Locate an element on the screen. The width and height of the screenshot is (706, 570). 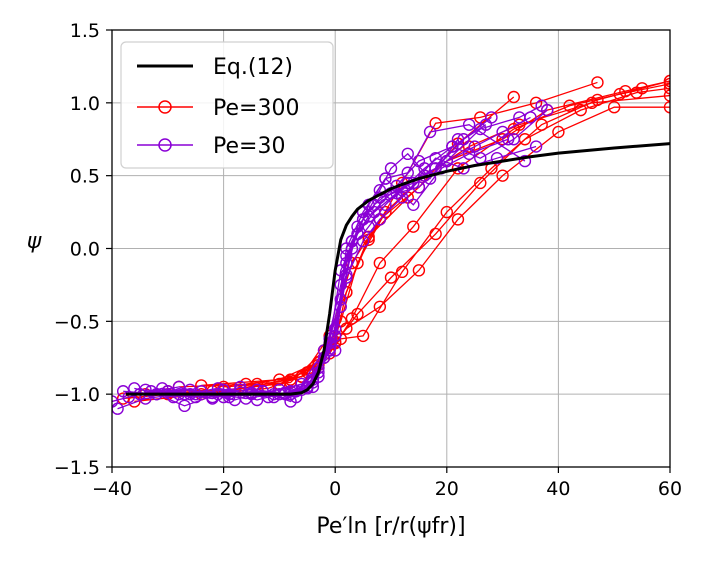
x-tick-label: 20 is located at coordinates (447, 489).